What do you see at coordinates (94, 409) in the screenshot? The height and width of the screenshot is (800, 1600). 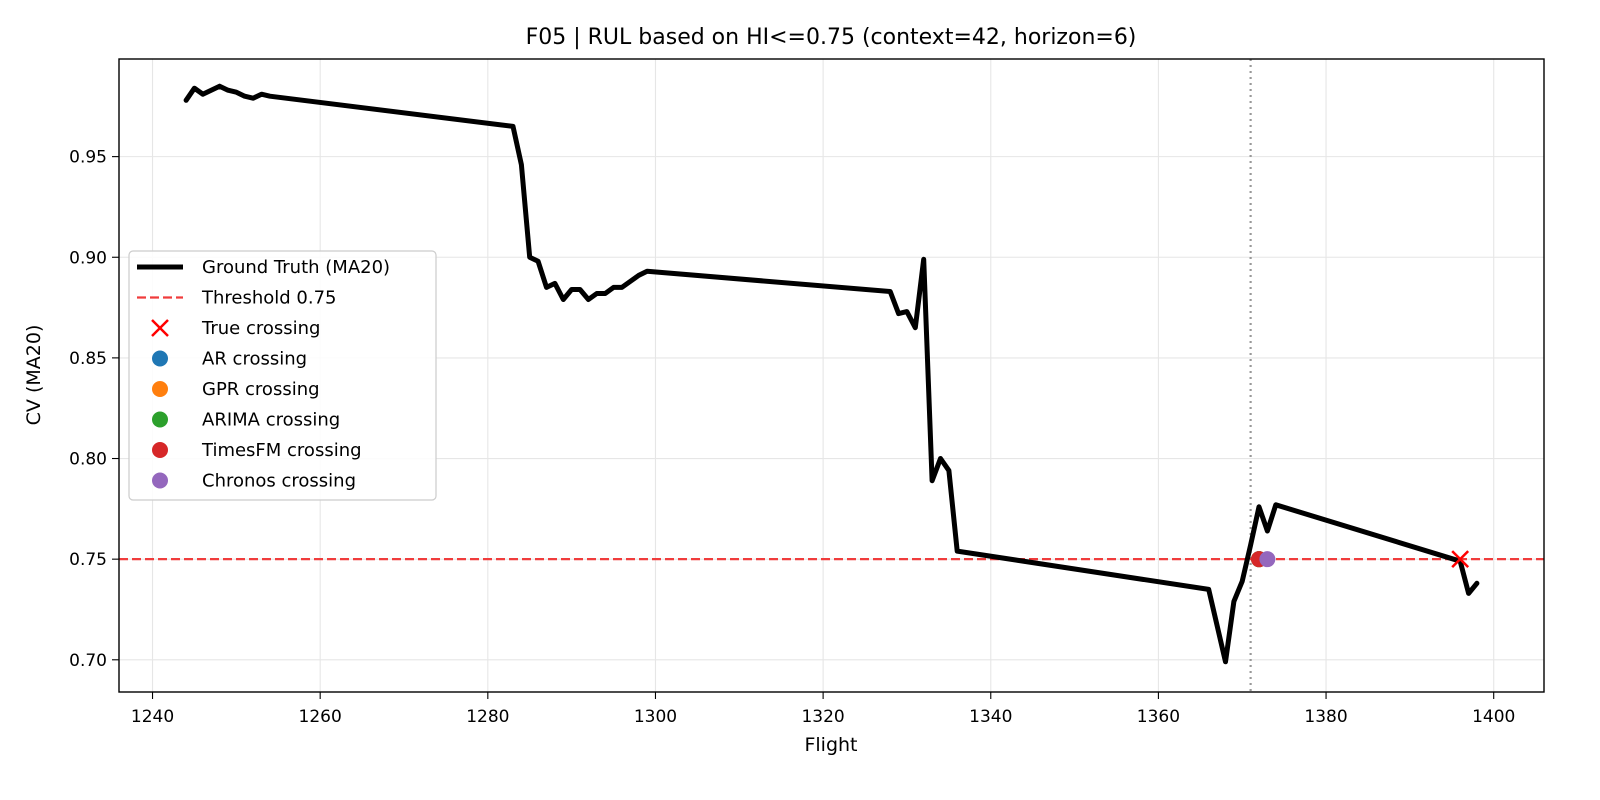 I see `y-axis: 0.70 0.75 0.80 0.85 0.90 0.95` at bounding box center [94, 409].